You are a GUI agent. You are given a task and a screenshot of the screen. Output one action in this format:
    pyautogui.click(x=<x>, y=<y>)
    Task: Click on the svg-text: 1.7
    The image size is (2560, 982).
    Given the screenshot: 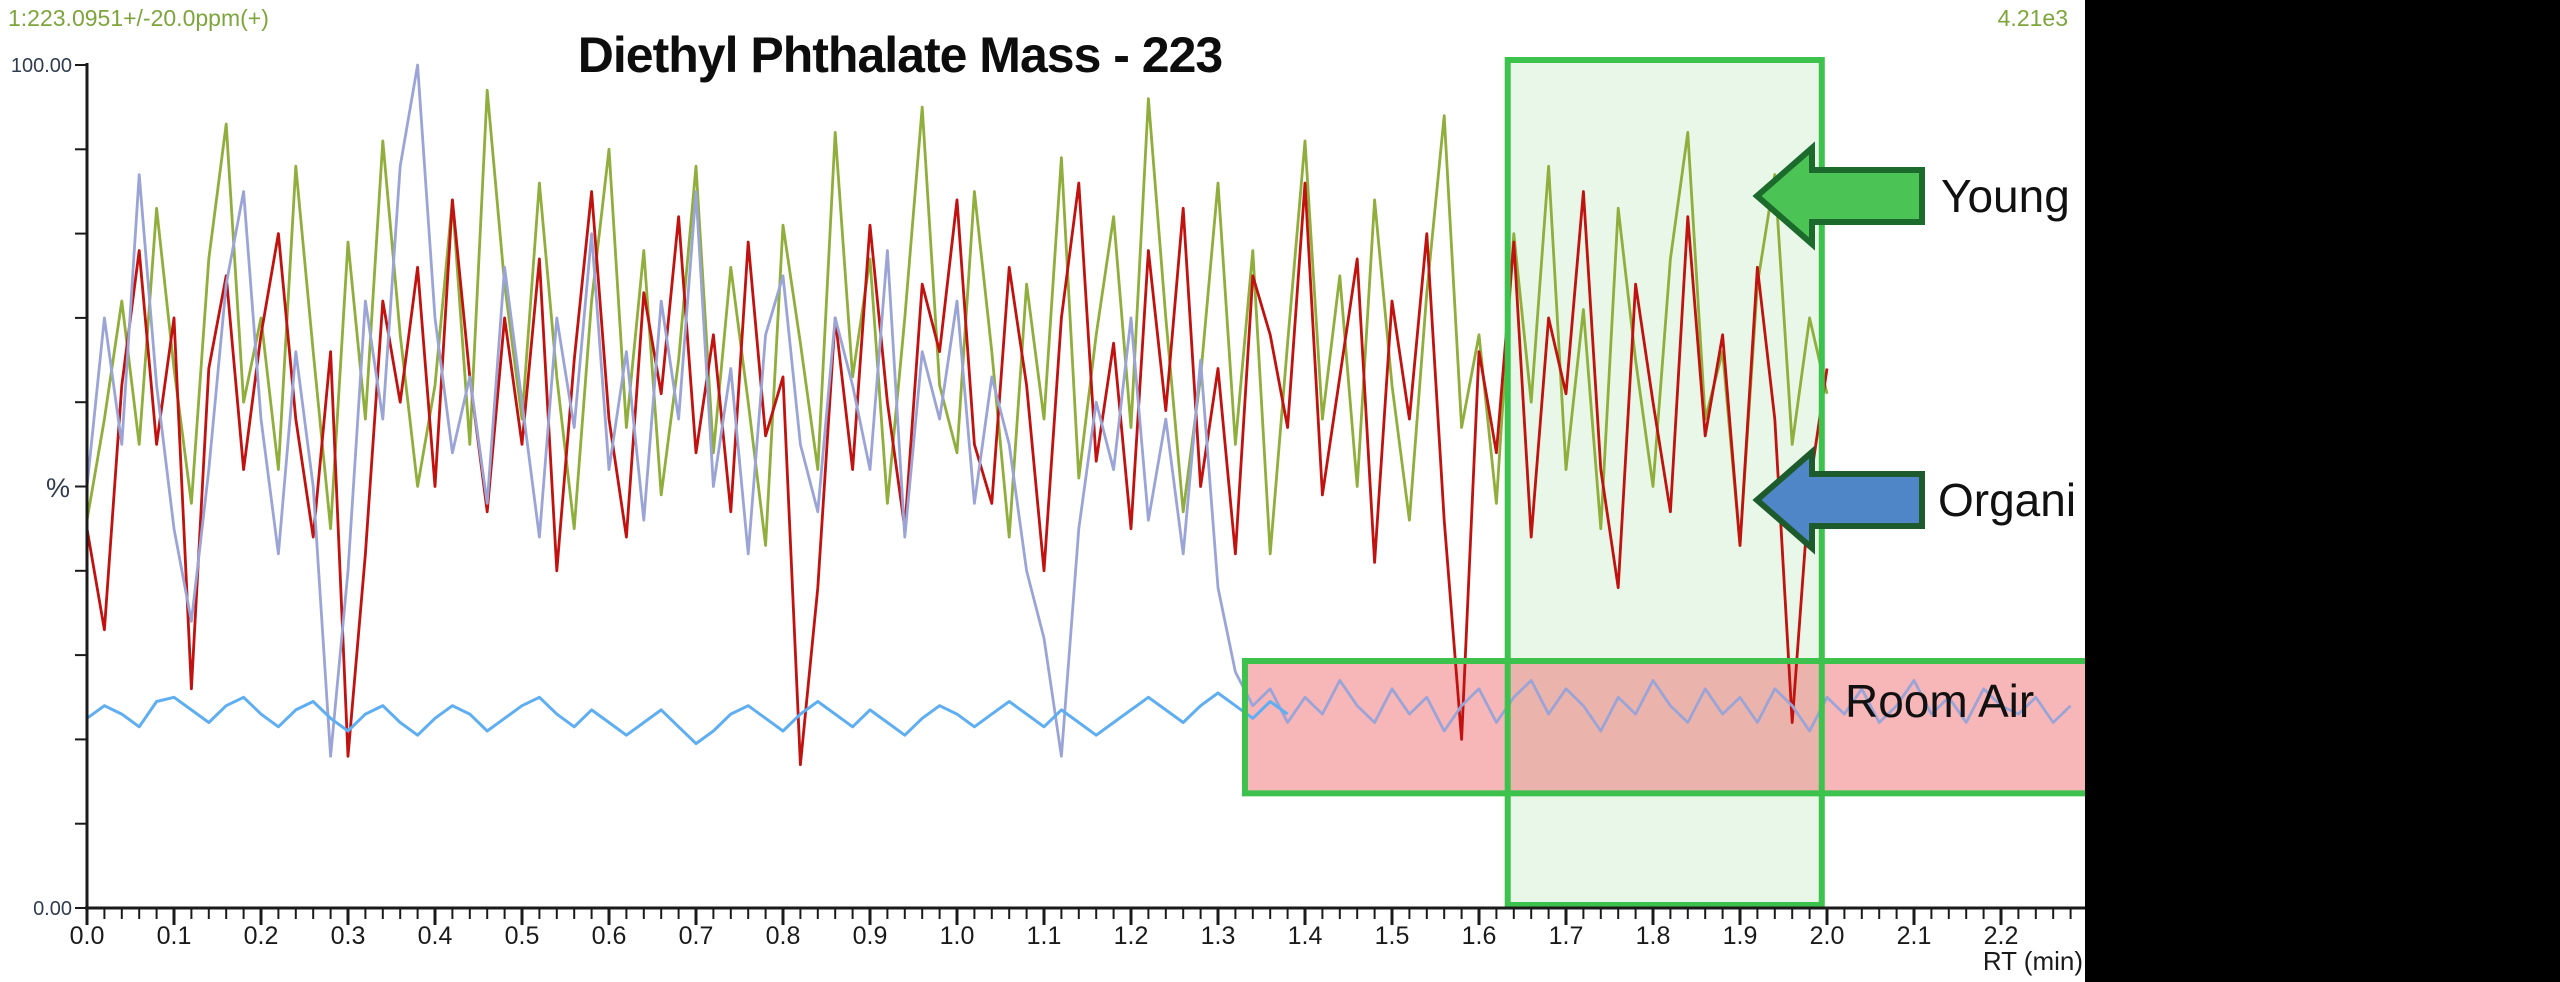 What is the action you would take?
    pyautogui.click(x=1566, y=936)
    